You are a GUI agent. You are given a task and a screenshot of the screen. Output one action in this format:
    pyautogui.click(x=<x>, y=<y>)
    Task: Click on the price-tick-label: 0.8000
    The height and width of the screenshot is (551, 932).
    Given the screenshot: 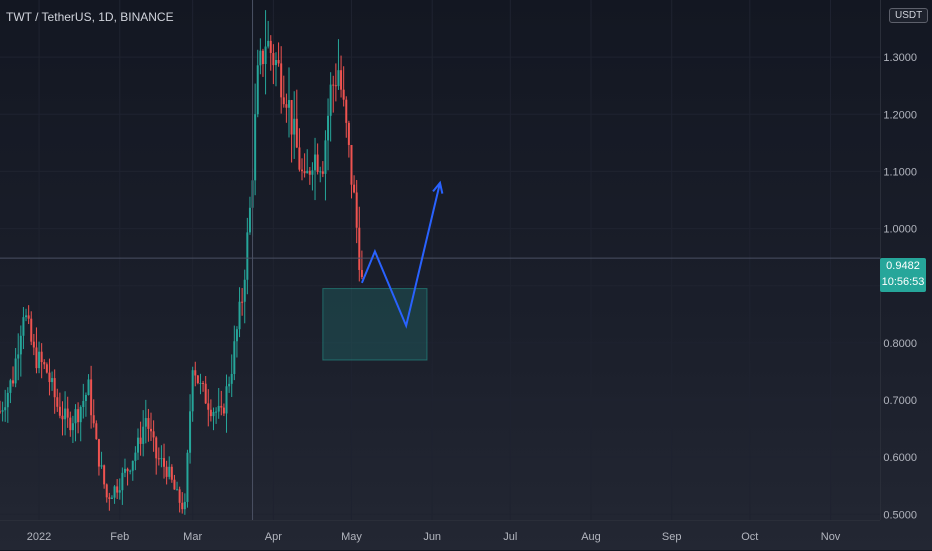 What is the action you would take?
    pyautogui.click(x=900, y=344)
    